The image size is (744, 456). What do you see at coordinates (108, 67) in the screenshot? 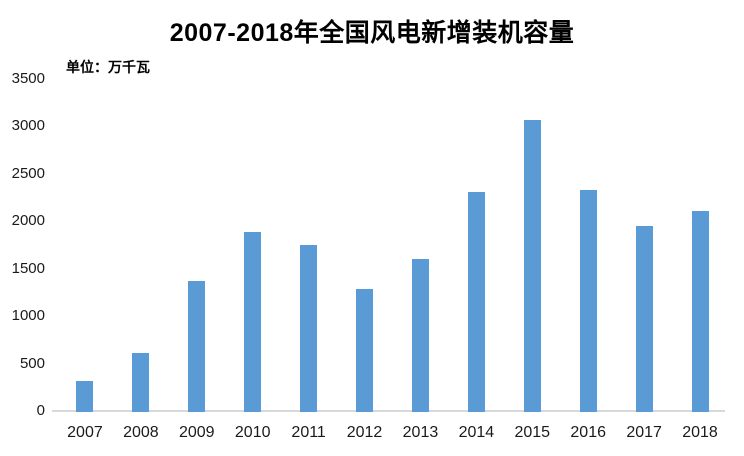
I see `unit-label: 单位：万千瓦` at bounding box center [108, 67].